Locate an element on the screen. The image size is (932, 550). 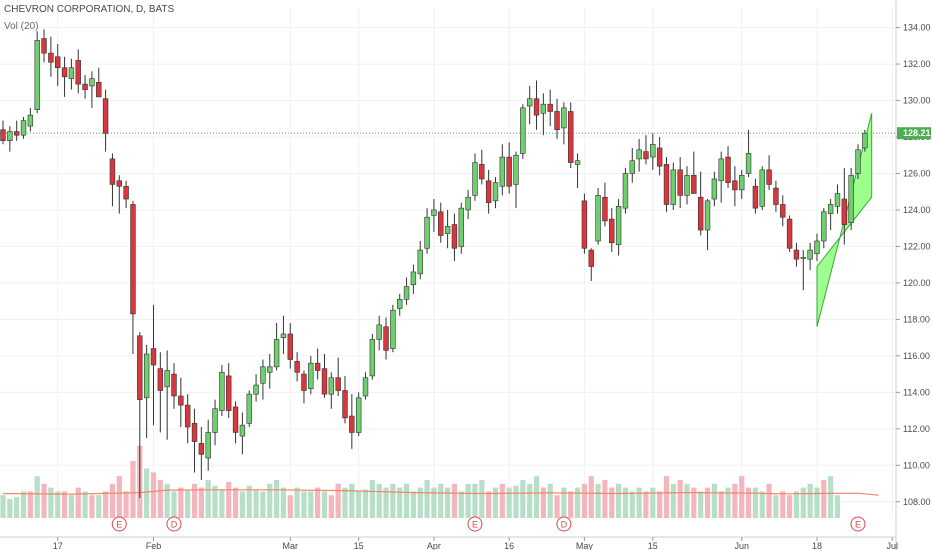
symbol-title: CHEVRON CORPORATION, D, BATS is located at coordinates (89, 9).